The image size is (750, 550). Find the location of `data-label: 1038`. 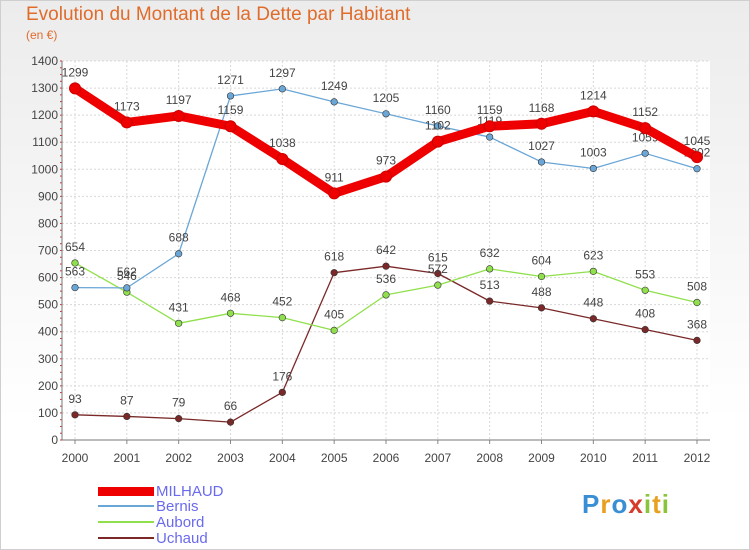

data-label: 1038 is located at coordinates (282, 143).